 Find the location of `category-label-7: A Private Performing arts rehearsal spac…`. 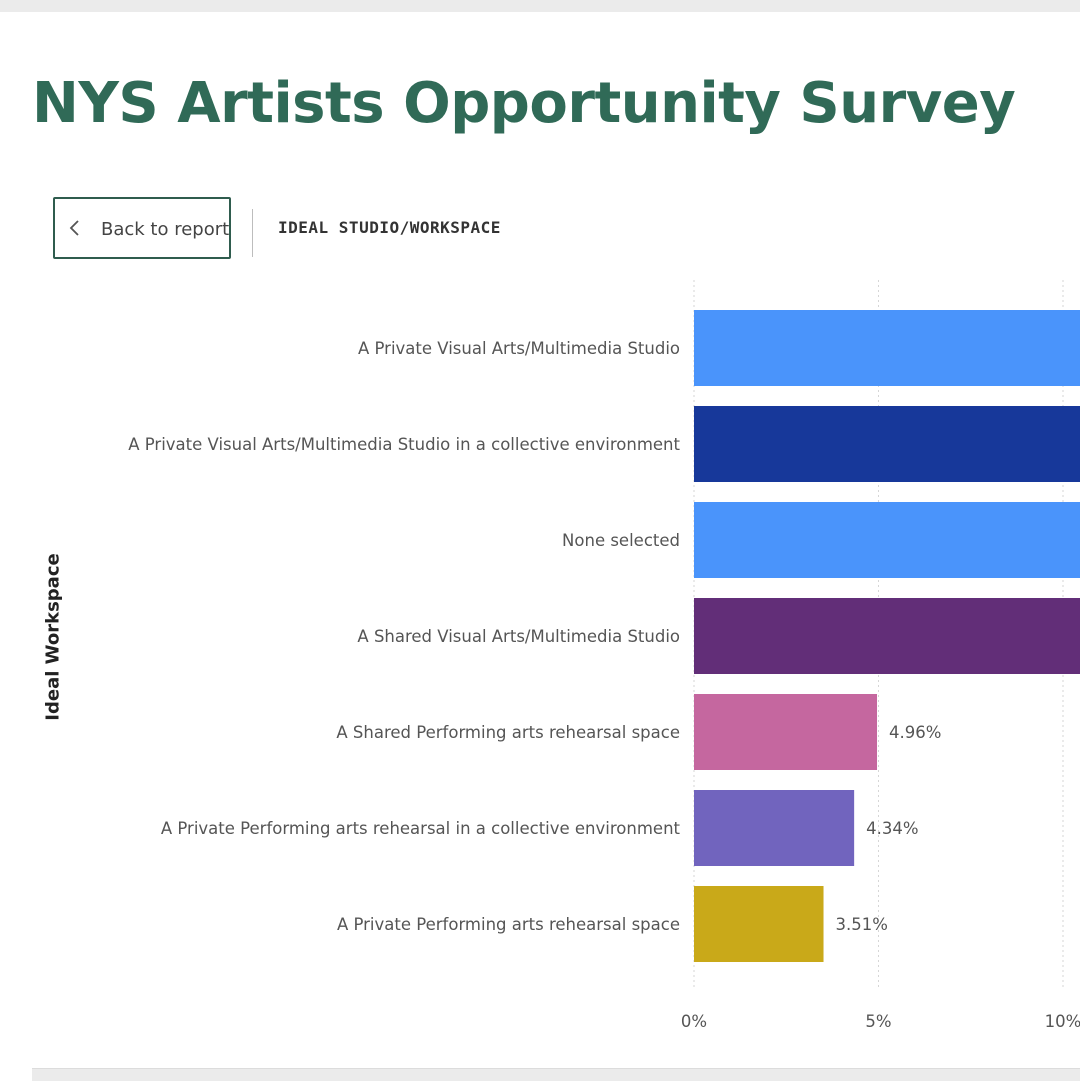

category-label-7: A Private Performing arts rehearsal spac… is located at coordinates (508, 924).